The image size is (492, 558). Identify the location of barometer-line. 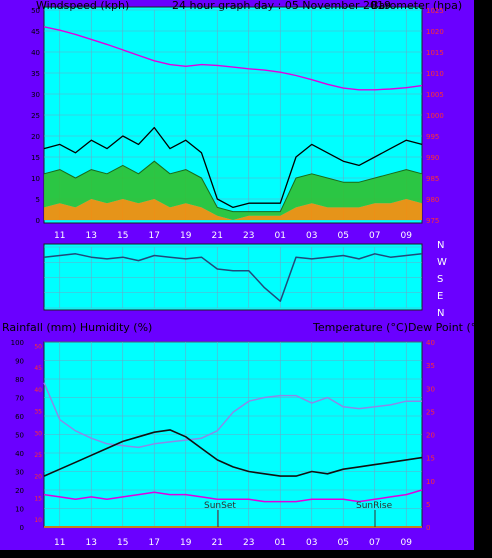
(233, 58).